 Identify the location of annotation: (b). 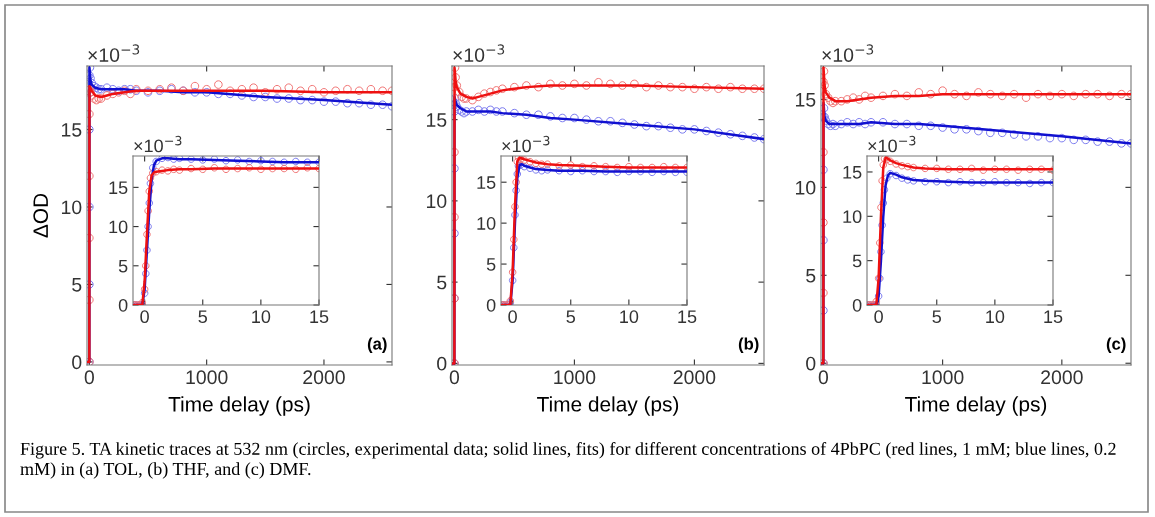
(748, 345).